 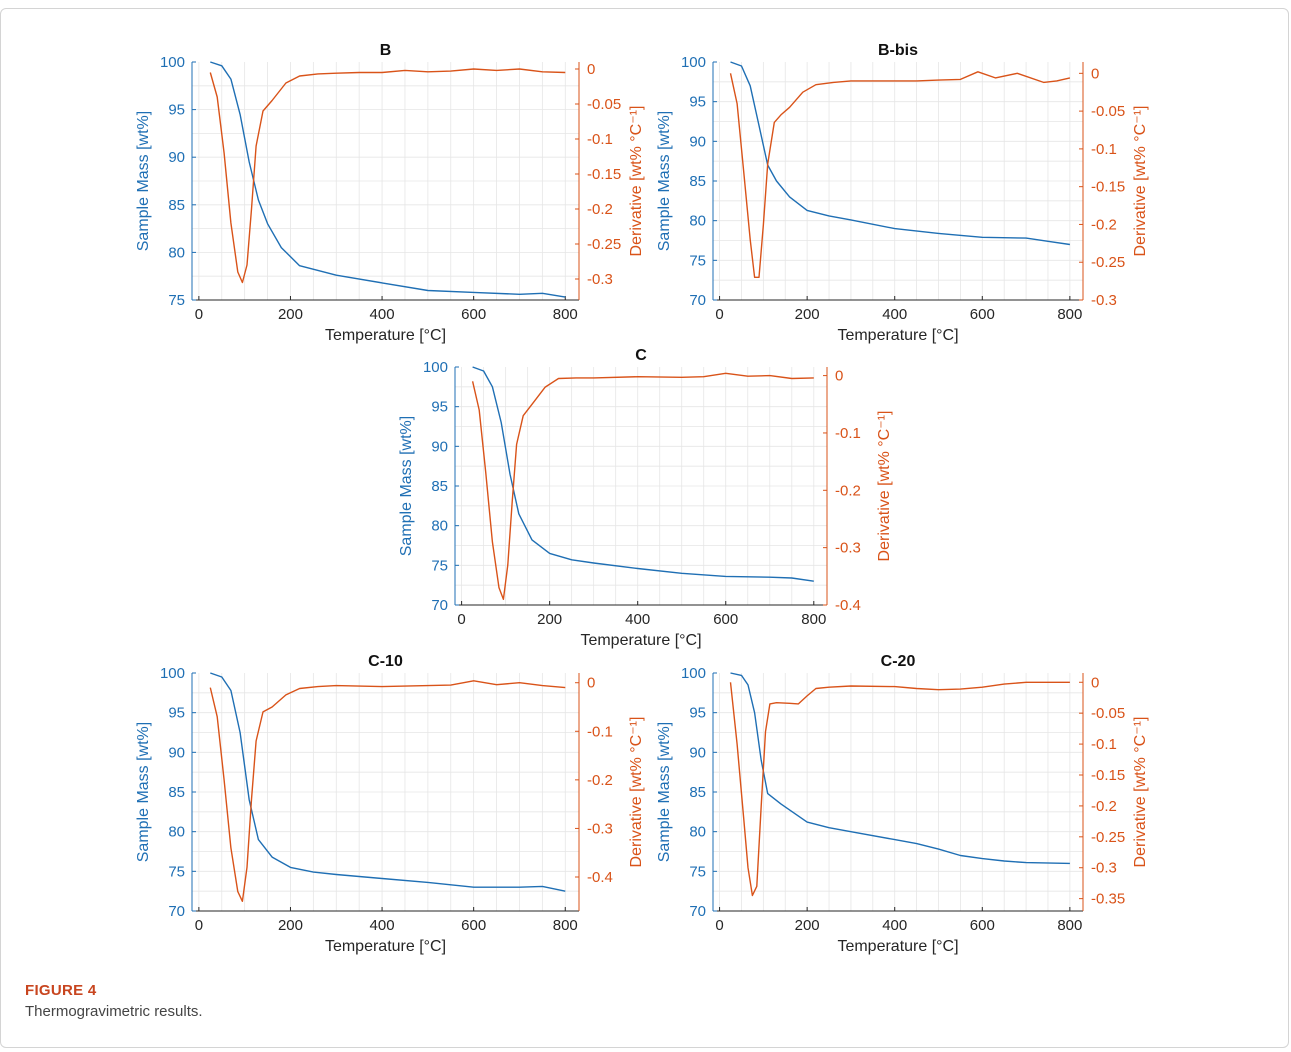 I want to click on chart-title: C-20, so click(x=898, y=661).